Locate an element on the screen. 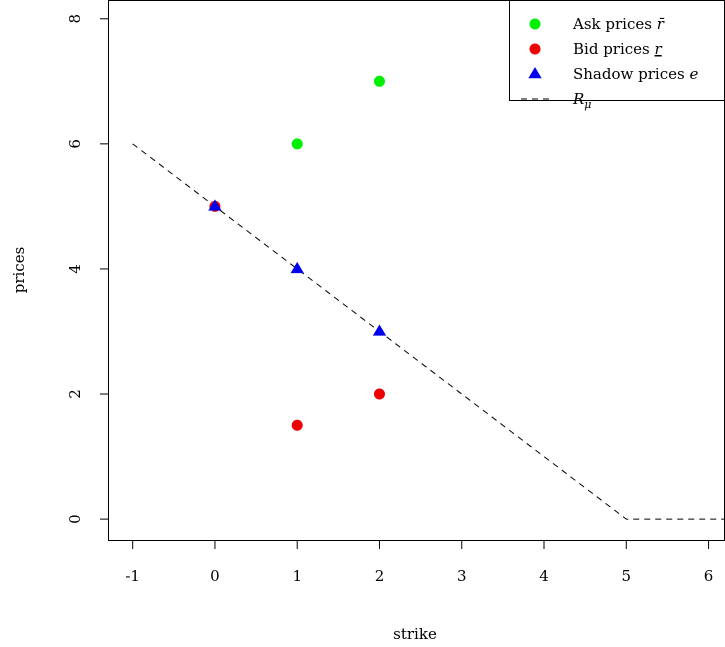  x-axis-label: strike is located at coordinates (415, 634).